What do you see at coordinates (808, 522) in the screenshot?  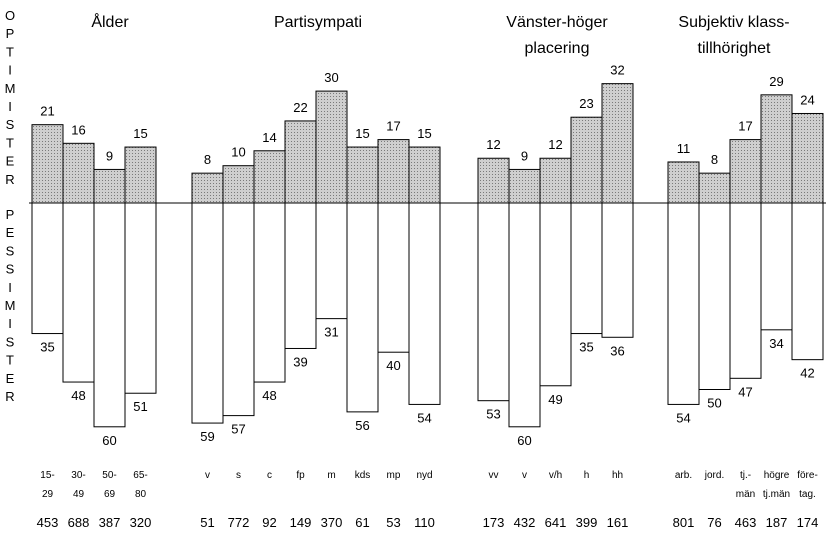 I see `sample-size: 174` at bounding box center [808, 522].